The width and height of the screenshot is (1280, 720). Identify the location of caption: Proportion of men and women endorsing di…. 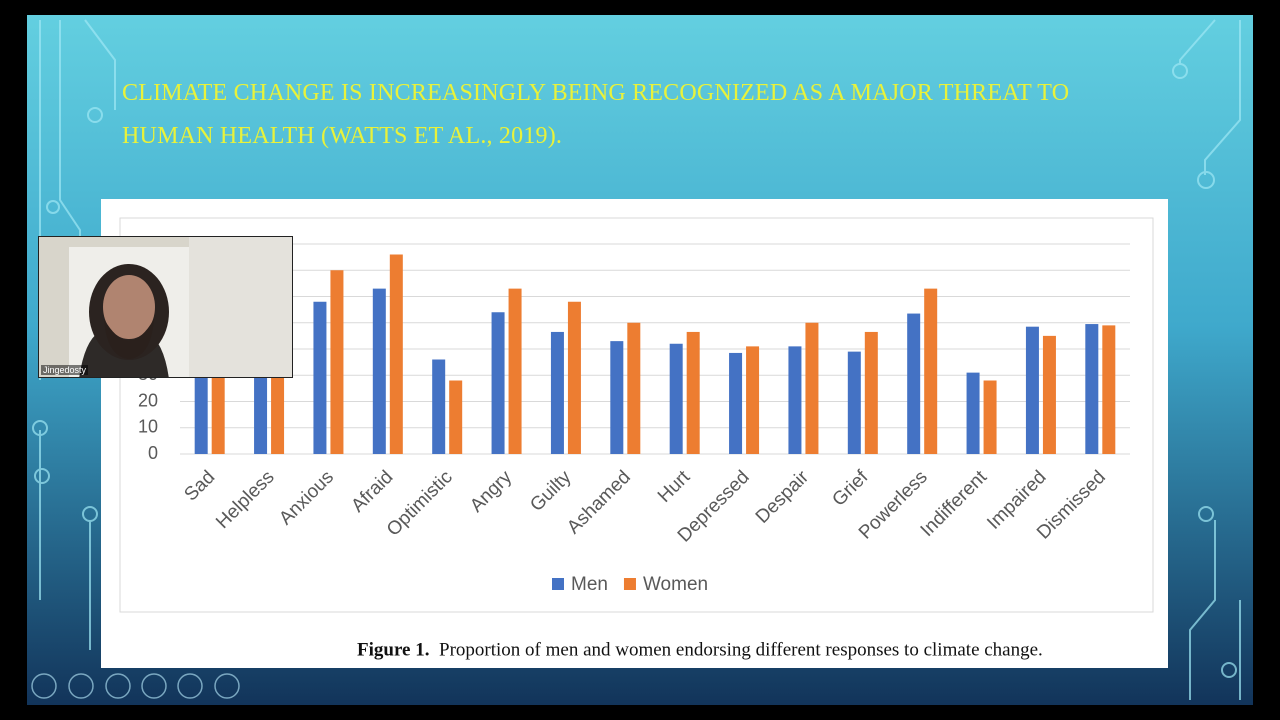
(741, 649).